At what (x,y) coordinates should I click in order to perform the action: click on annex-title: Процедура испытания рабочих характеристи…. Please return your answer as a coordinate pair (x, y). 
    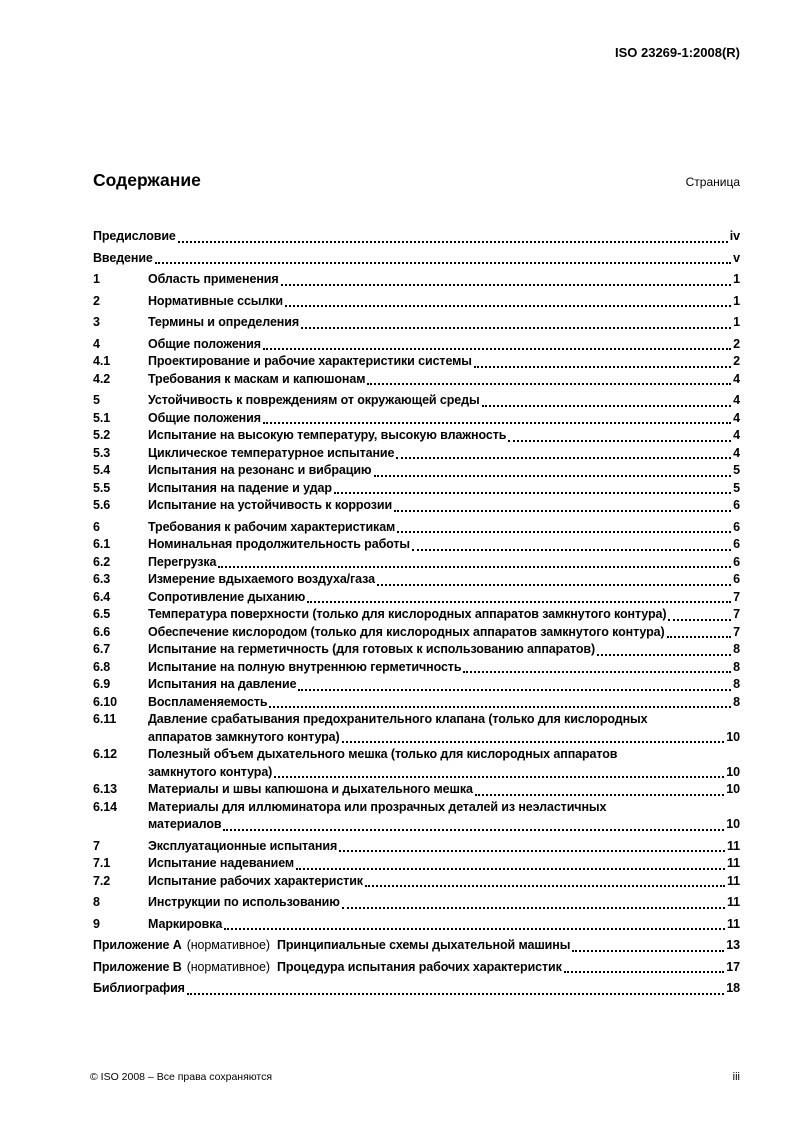
    Looking at the image, I should click on (419, 966).